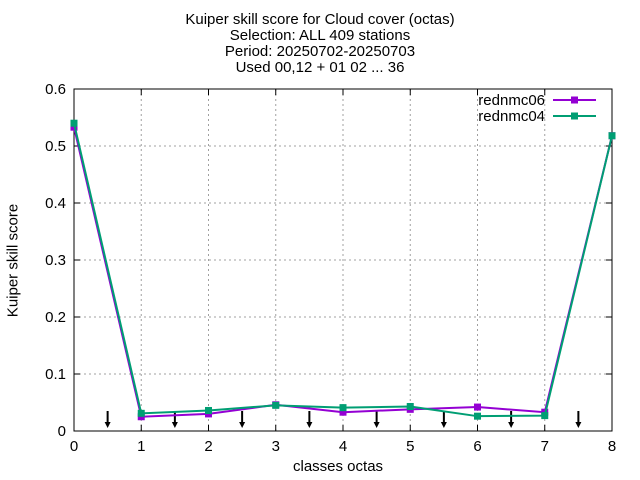 The image size is (640, 480). I want to click on x-tick-label: 6, so click(477, 446).